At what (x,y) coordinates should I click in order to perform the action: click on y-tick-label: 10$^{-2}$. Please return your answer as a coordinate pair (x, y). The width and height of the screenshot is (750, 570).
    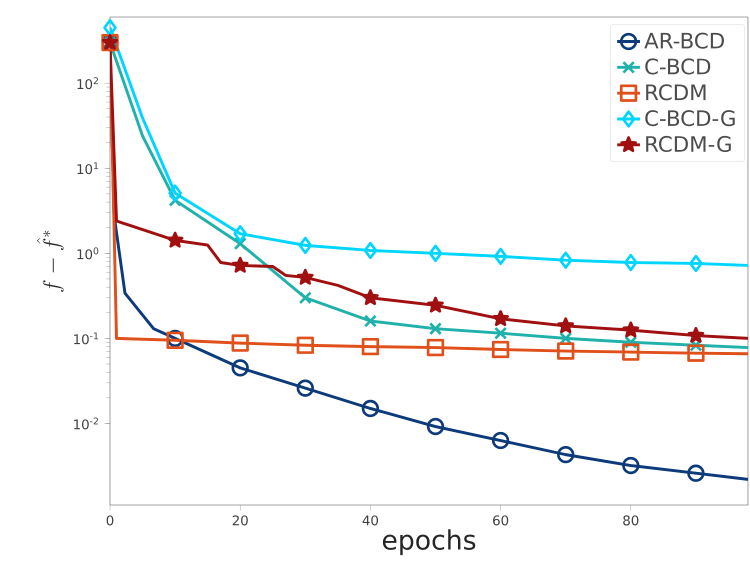
    Looking at the image, I should click on (86, 423).